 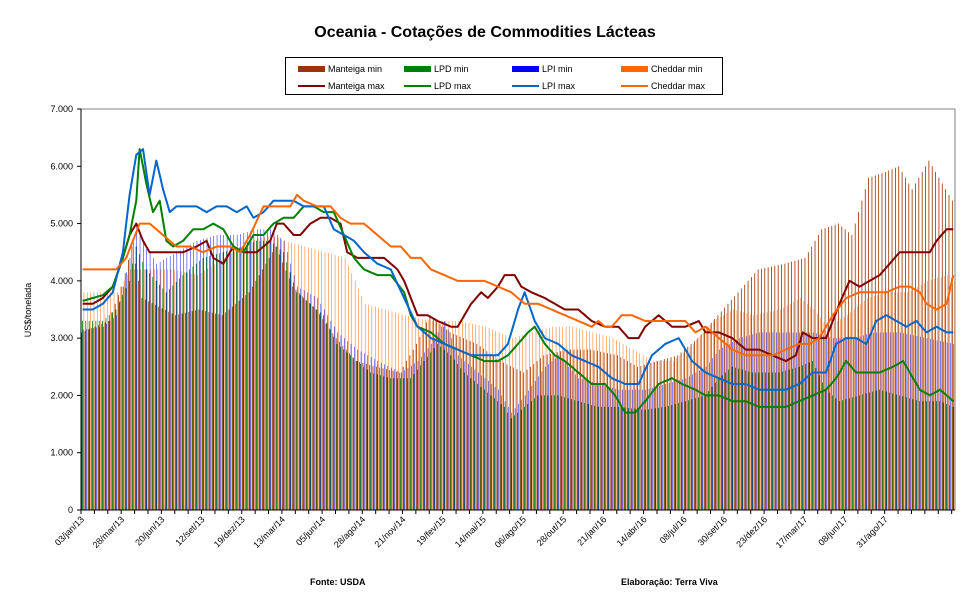 I want to click on x-tick-label: 19/fev/15, so click(x=430, y=530).